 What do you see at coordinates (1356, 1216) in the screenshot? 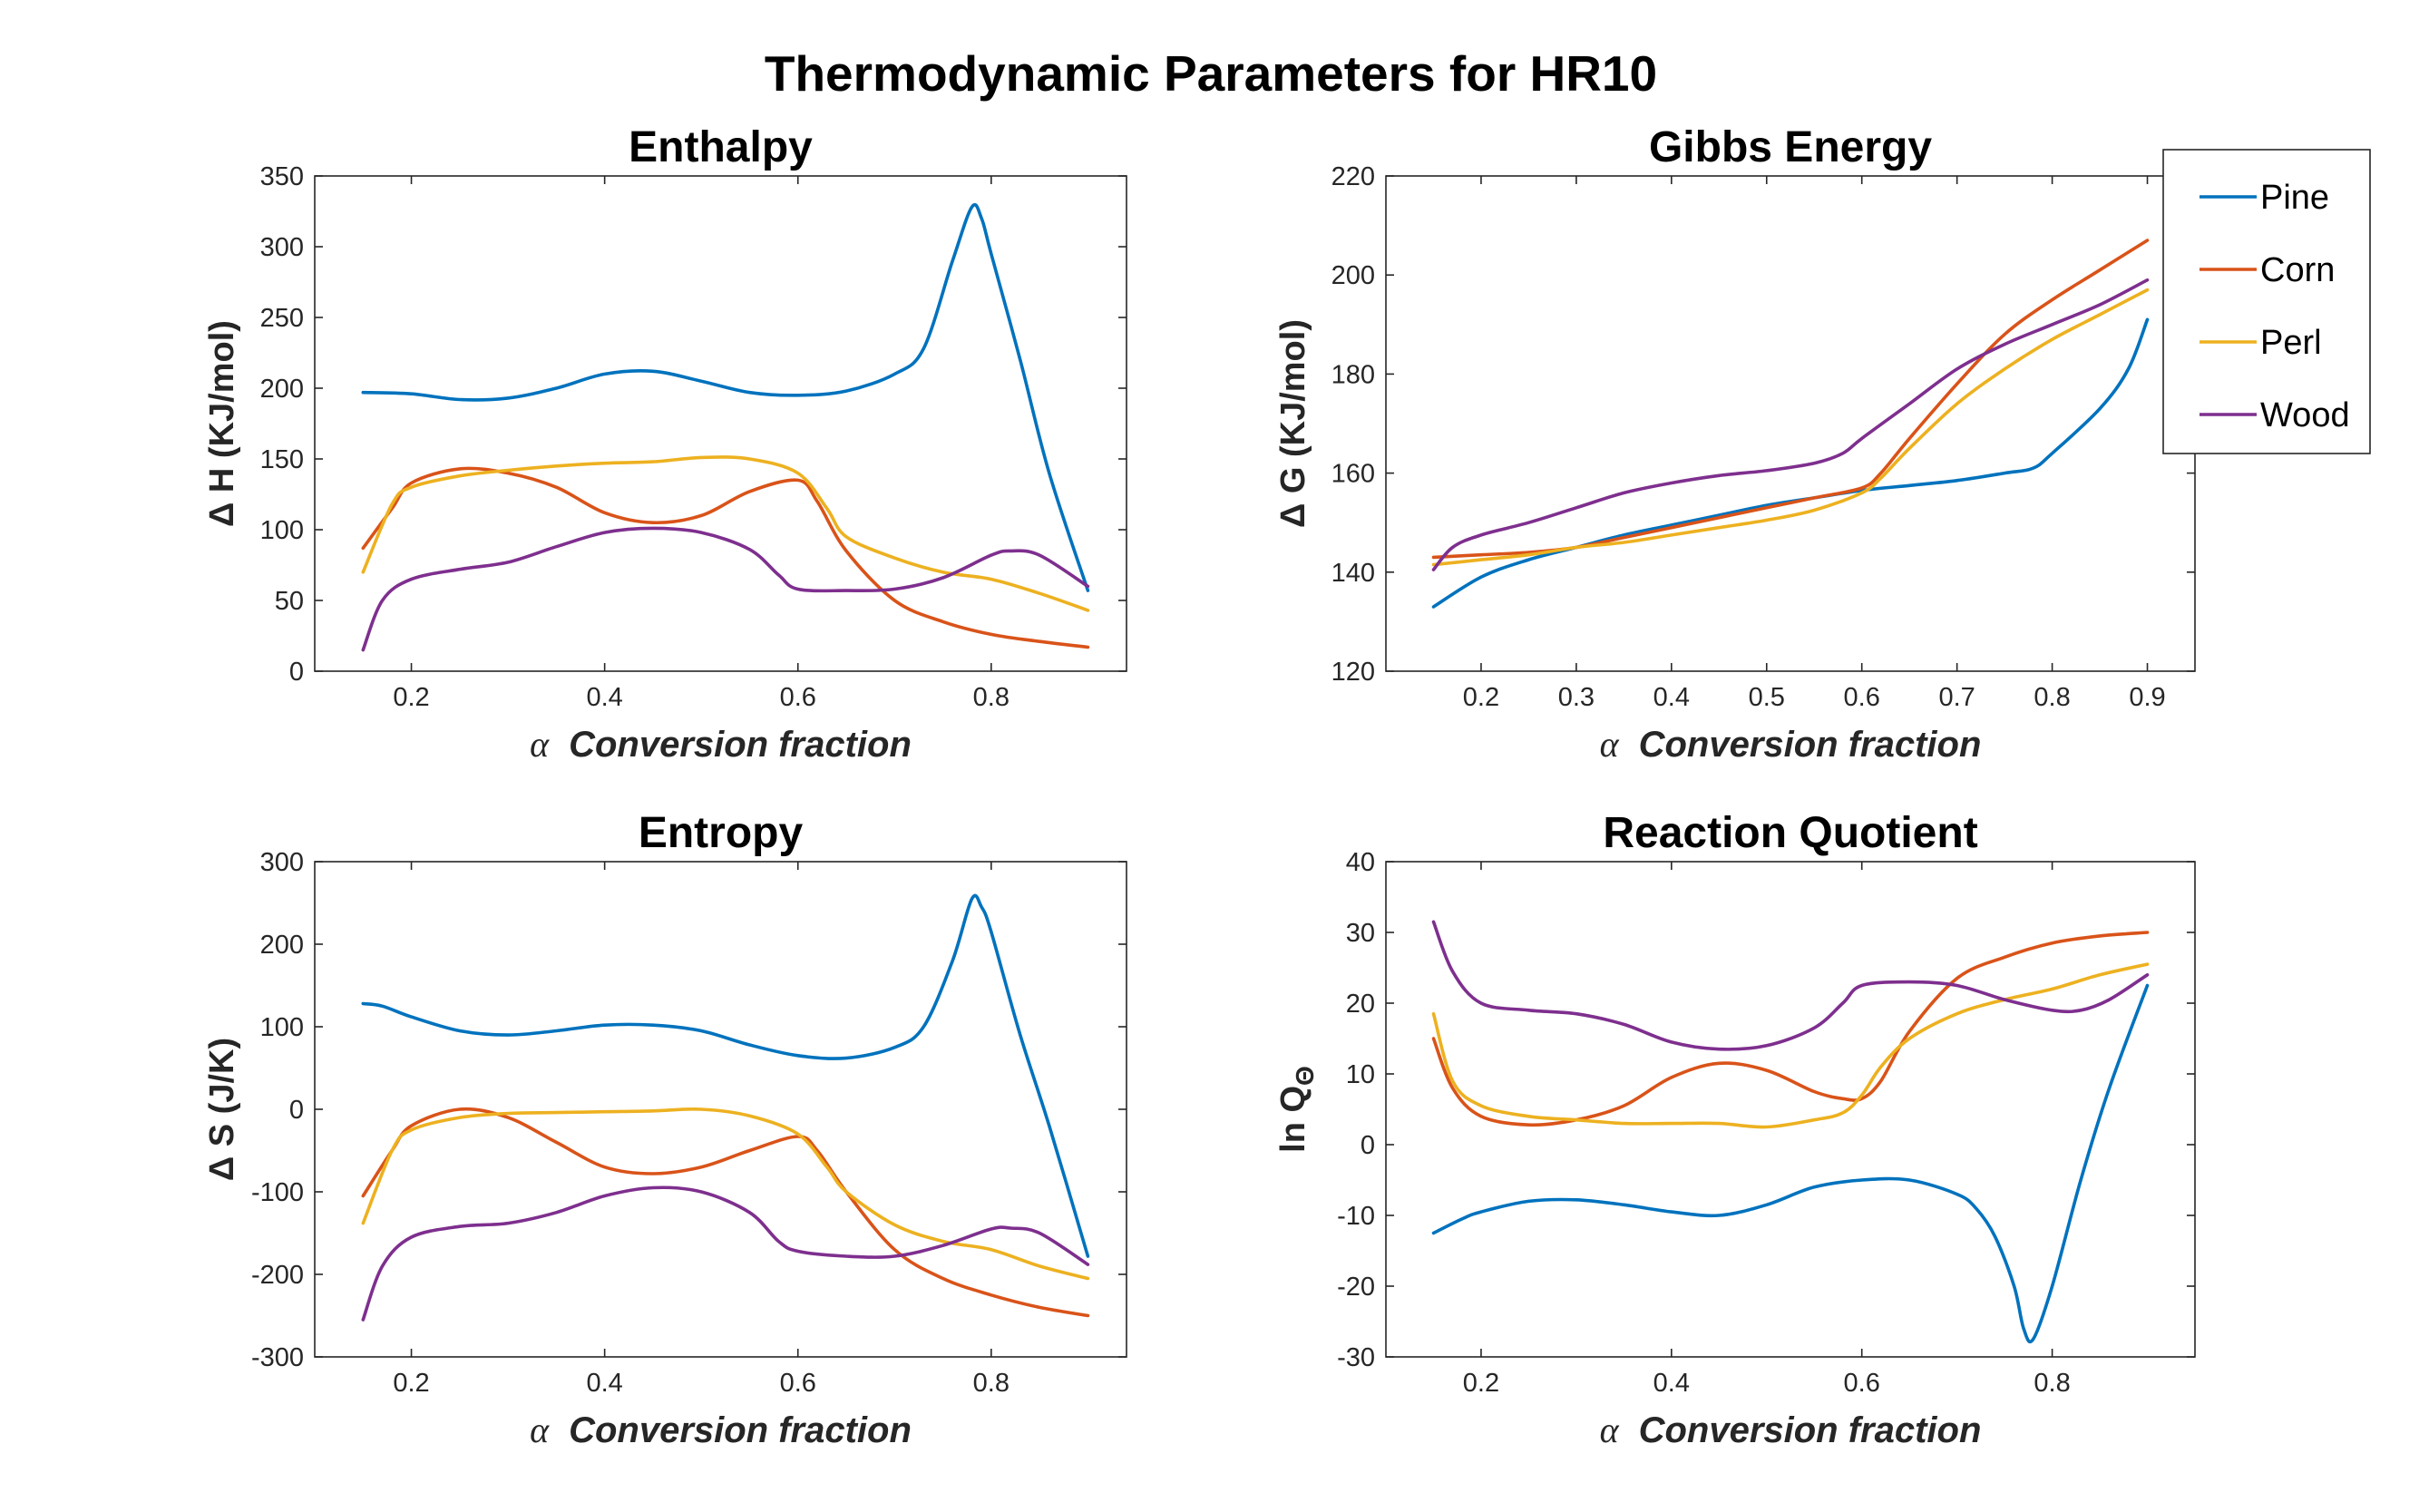
I see `y-tick-label: -10` at bounding box center [1356, 1216].